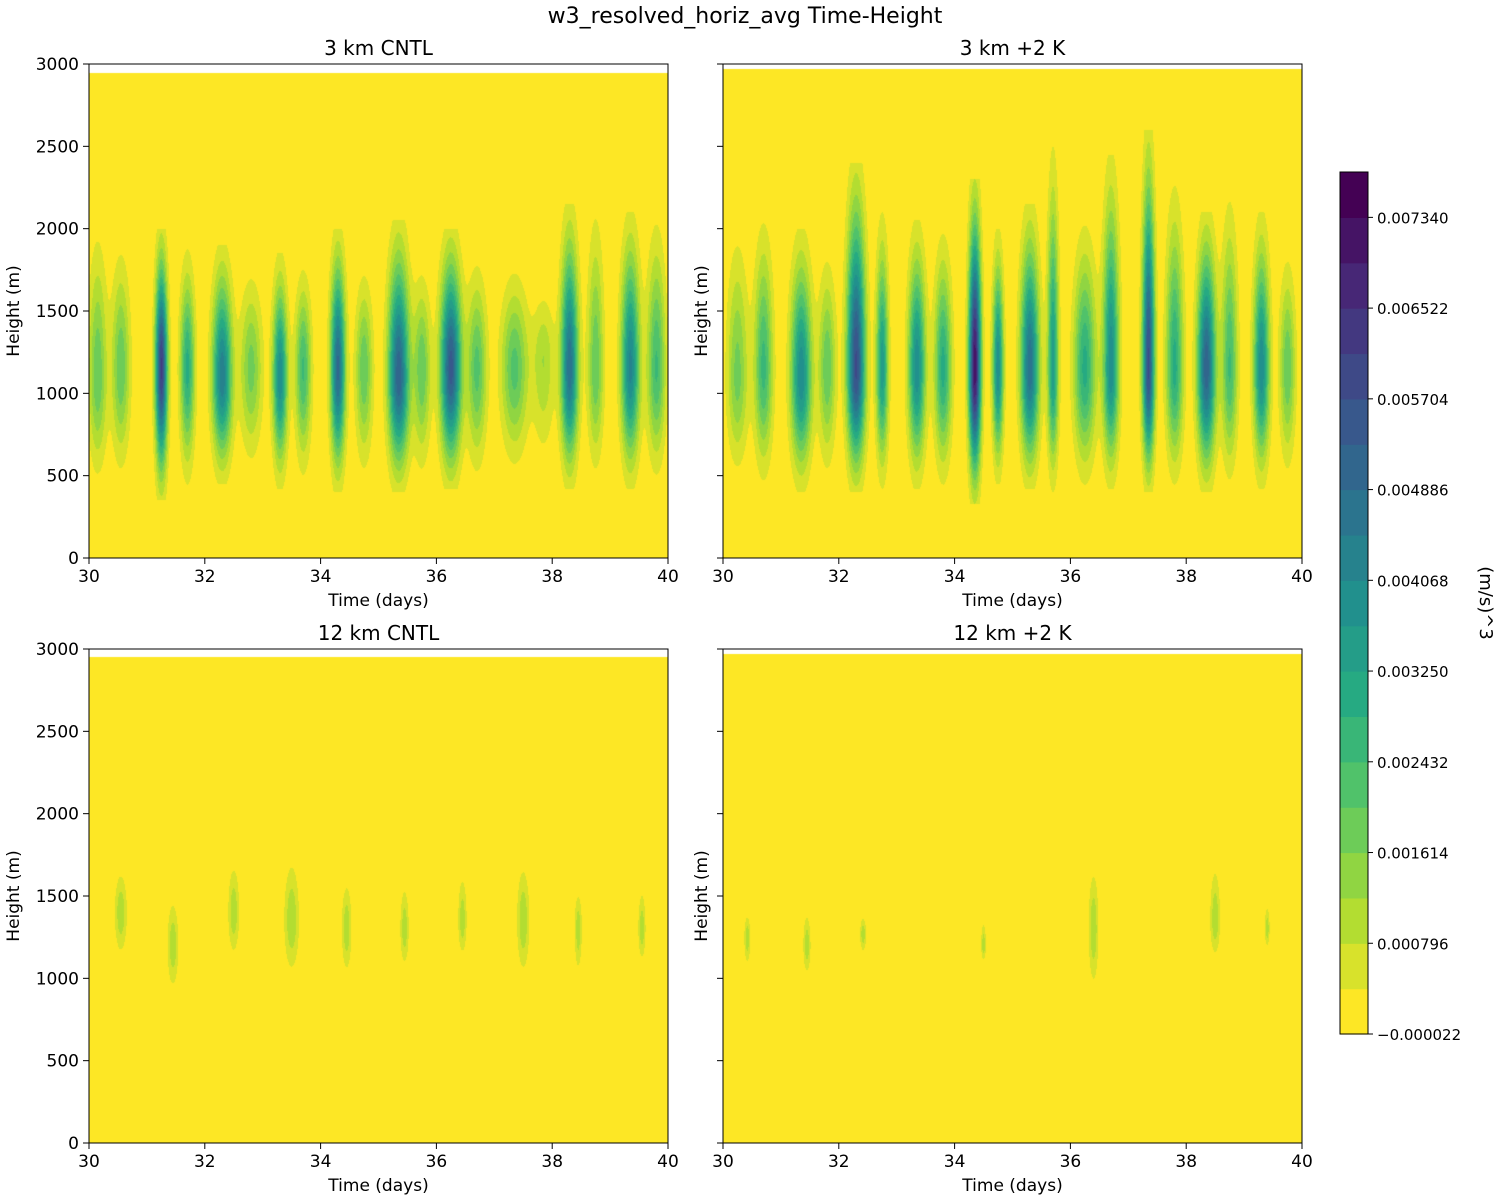 This screenshot has height=1200, width=1500. Describe the element at coordinates (1012, 633) in the screenshot. I see `subplot-title: 12 km +2 K` at that location.